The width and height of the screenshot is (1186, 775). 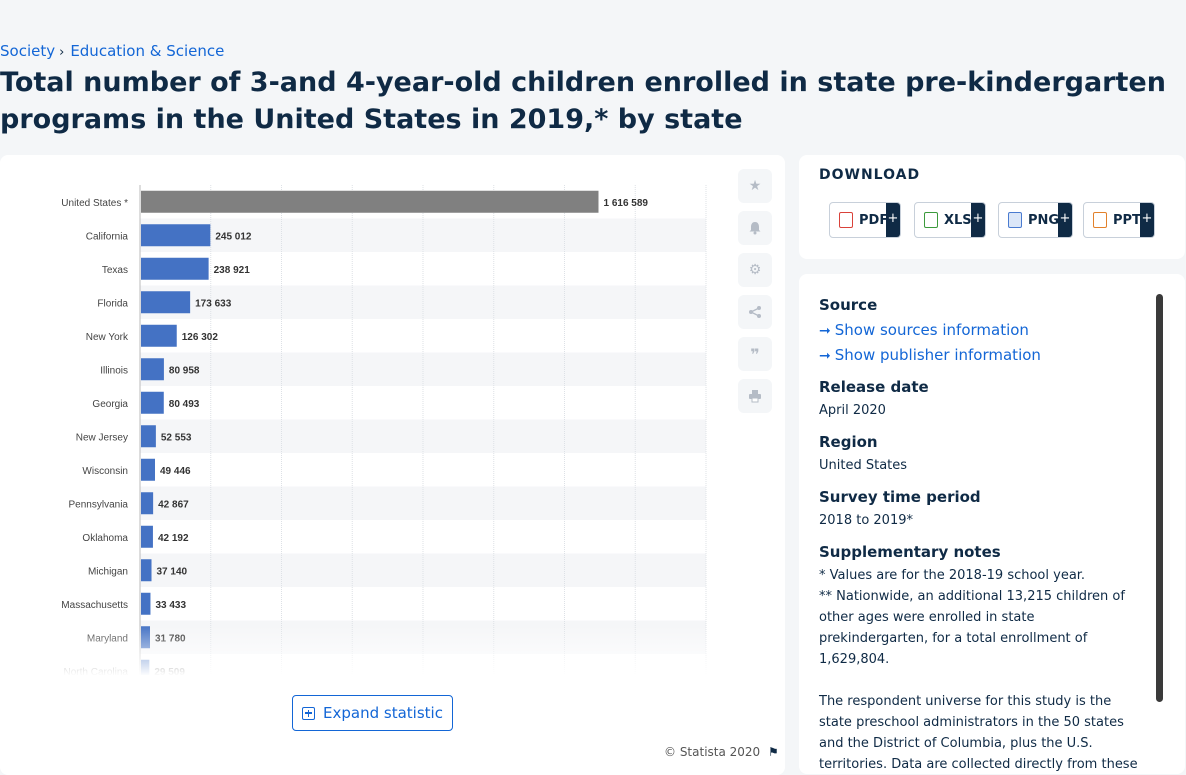 What do you see at coordinates (848, 442) in the screenshot?
I see `region-heading: Region` at bounding box center [848, 442].